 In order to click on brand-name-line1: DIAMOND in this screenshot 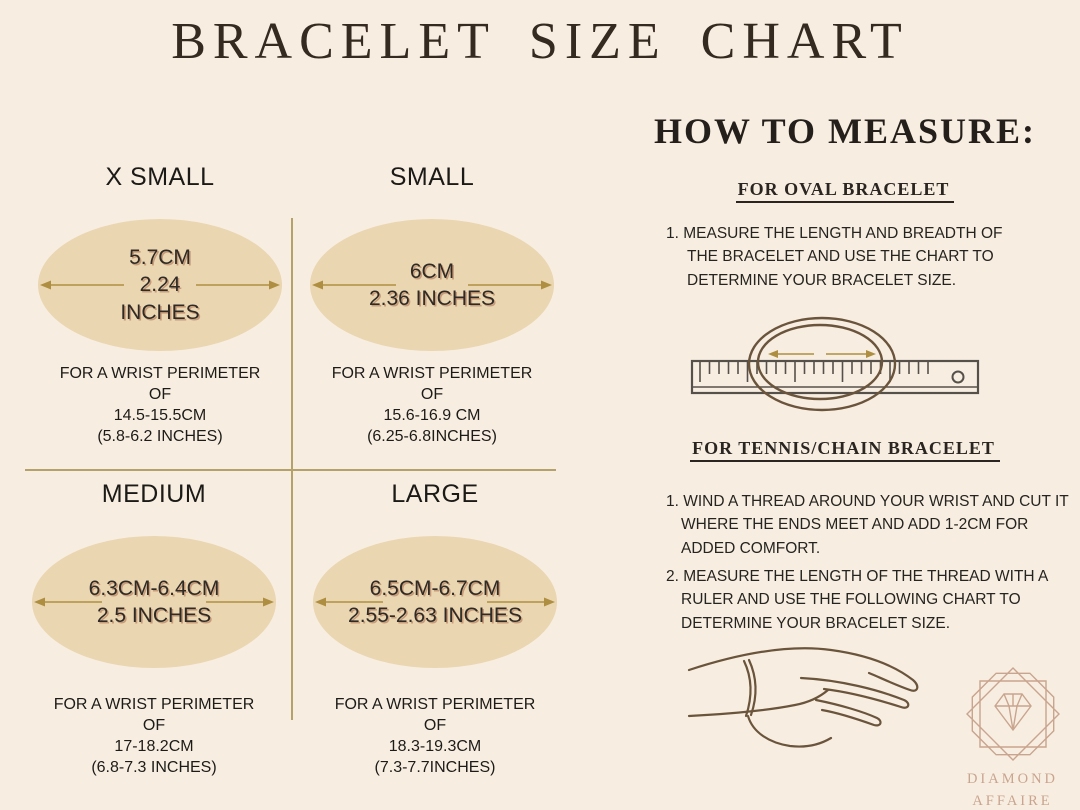, I will do `click(1012, 779)`.